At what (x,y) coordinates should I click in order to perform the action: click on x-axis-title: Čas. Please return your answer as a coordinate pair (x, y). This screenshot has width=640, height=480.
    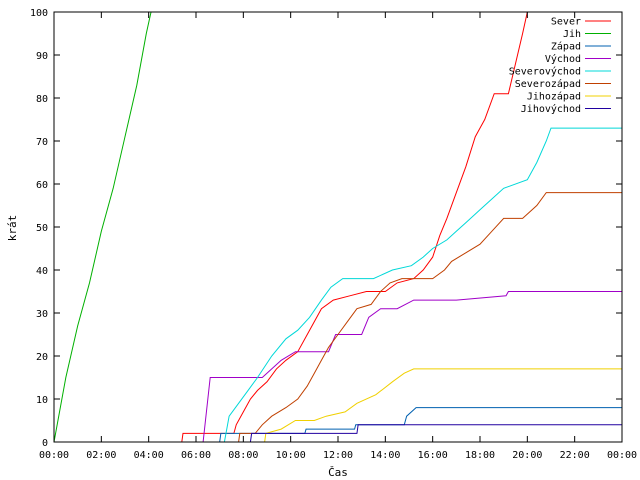
    Looking at the image, I should click on (338, 472).